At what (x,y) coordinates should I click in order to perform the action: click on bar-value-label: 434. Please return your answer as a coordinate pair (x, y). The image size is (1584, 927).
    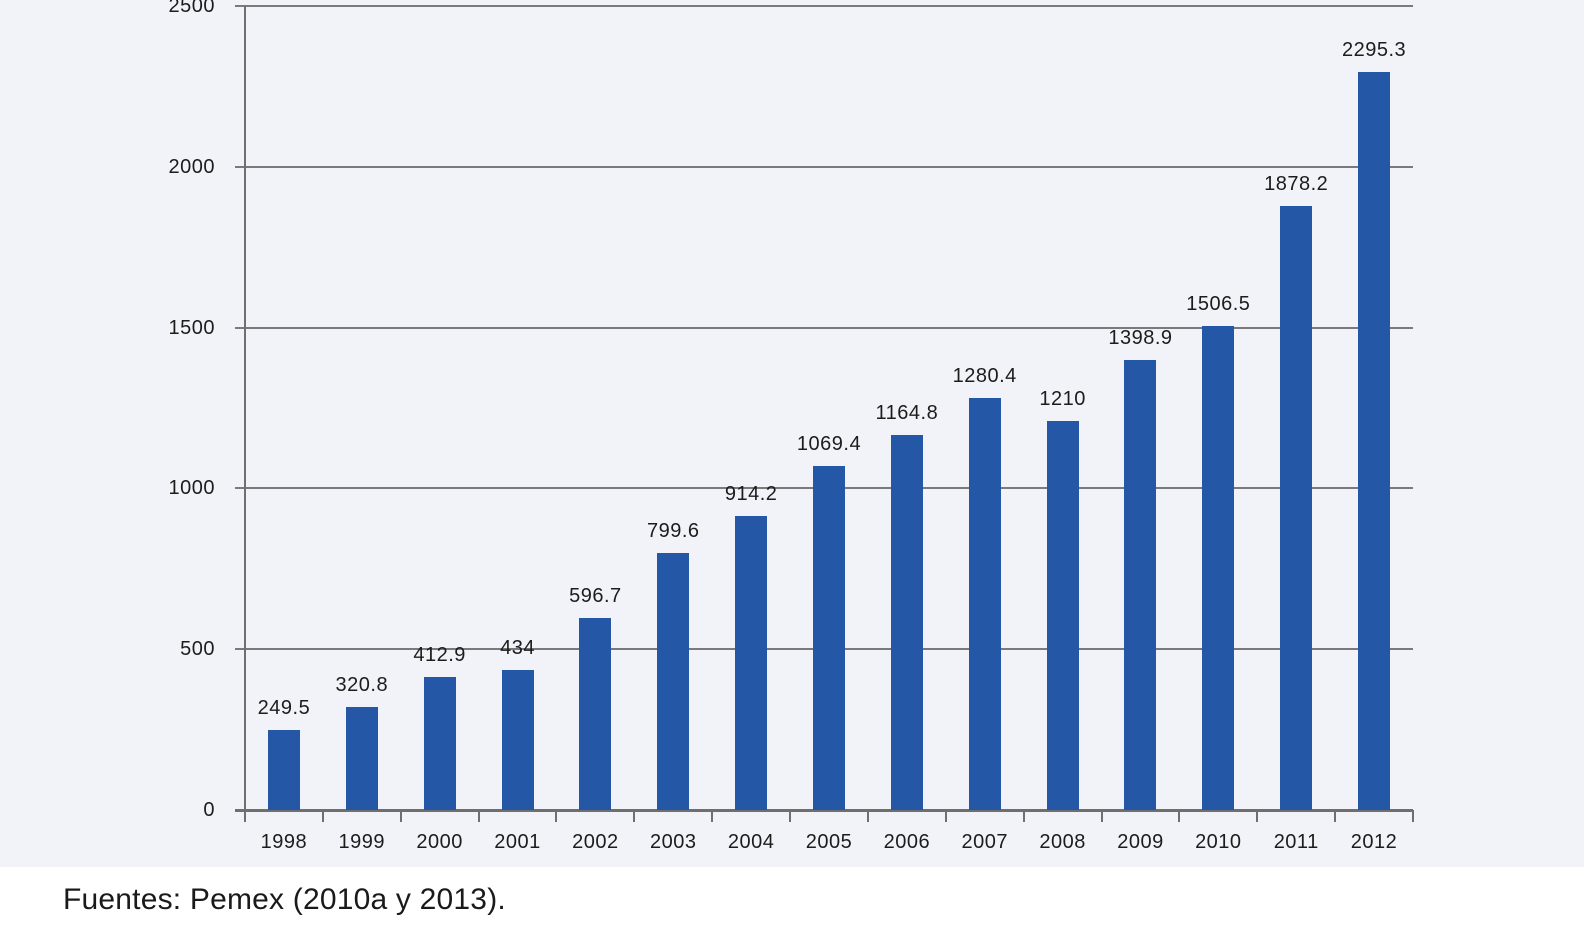
    Looking at the image, I should click on (517, 648).